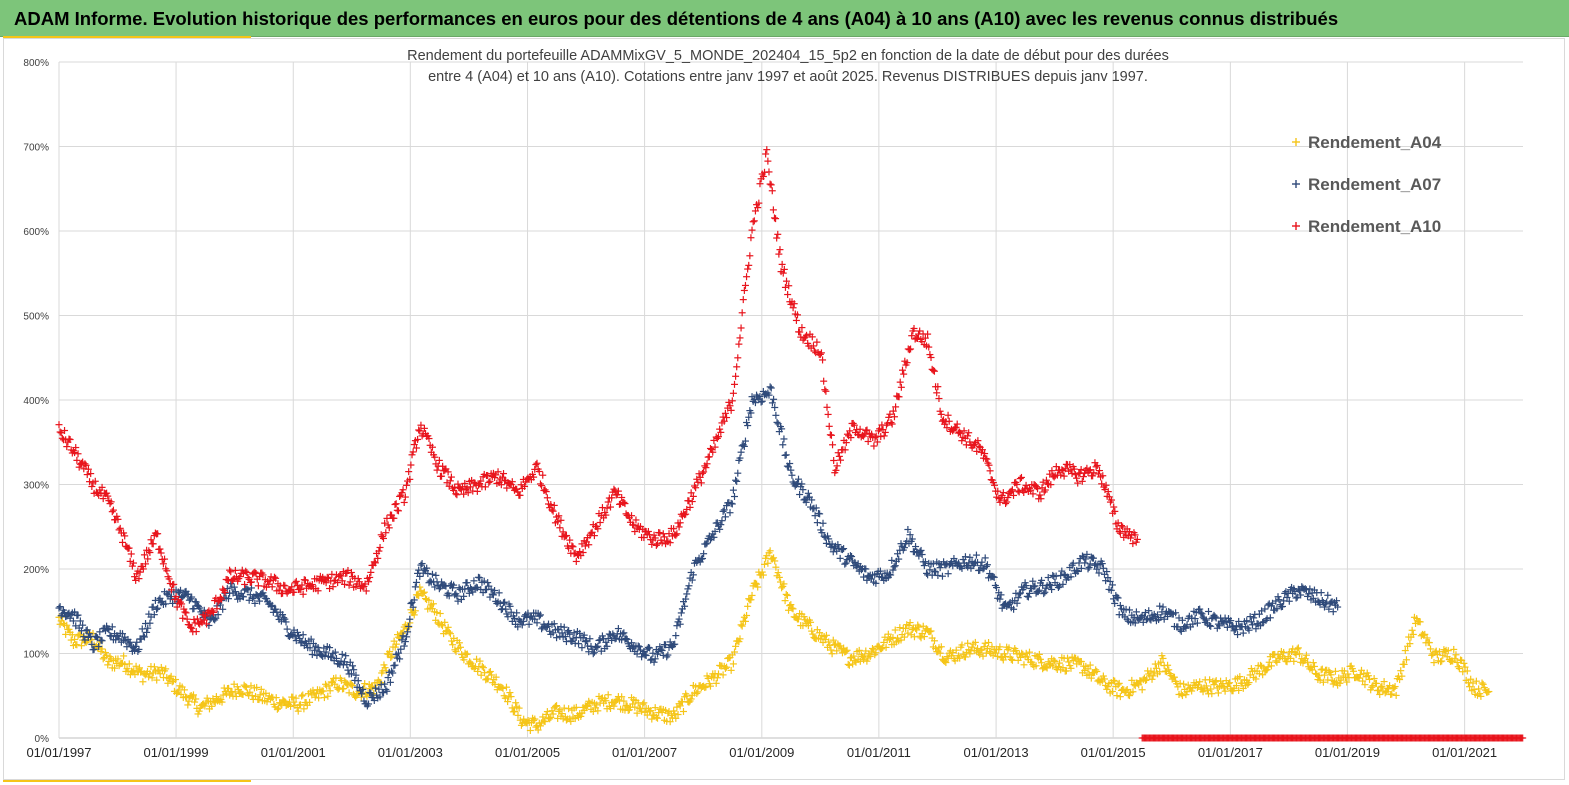 Image resolution: width=1569 pixels, height=785 pixels. Describe the element at coordinates (36, 486) in the screenshot. I see `y-tick-label: 300%` at that location.